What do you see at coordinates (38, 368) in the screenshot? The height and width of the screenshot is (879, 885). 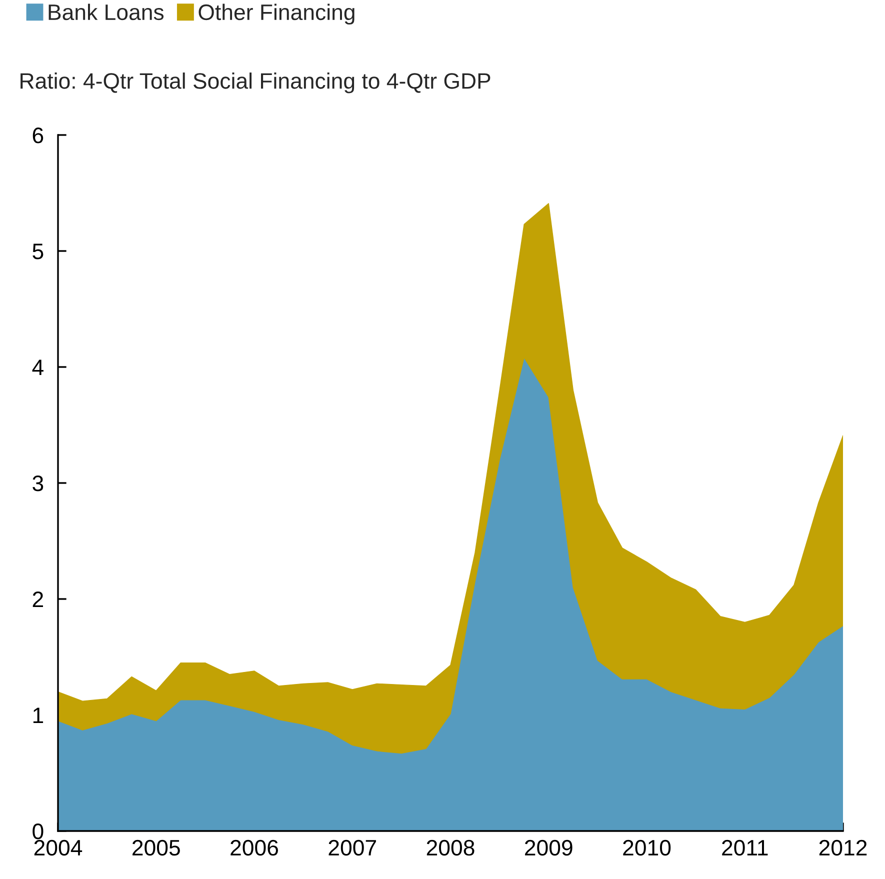 I see `y-tick-label: 4` at bounding box center [38, 368].